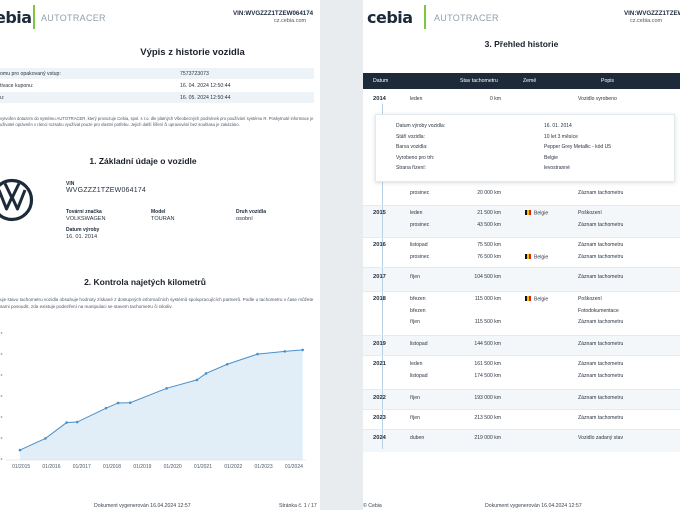 The width and height of the screenshot is (680, 510). I want to click on section-basic-data-title: 1. Základní údaje o vozidle, so click(143, 161).